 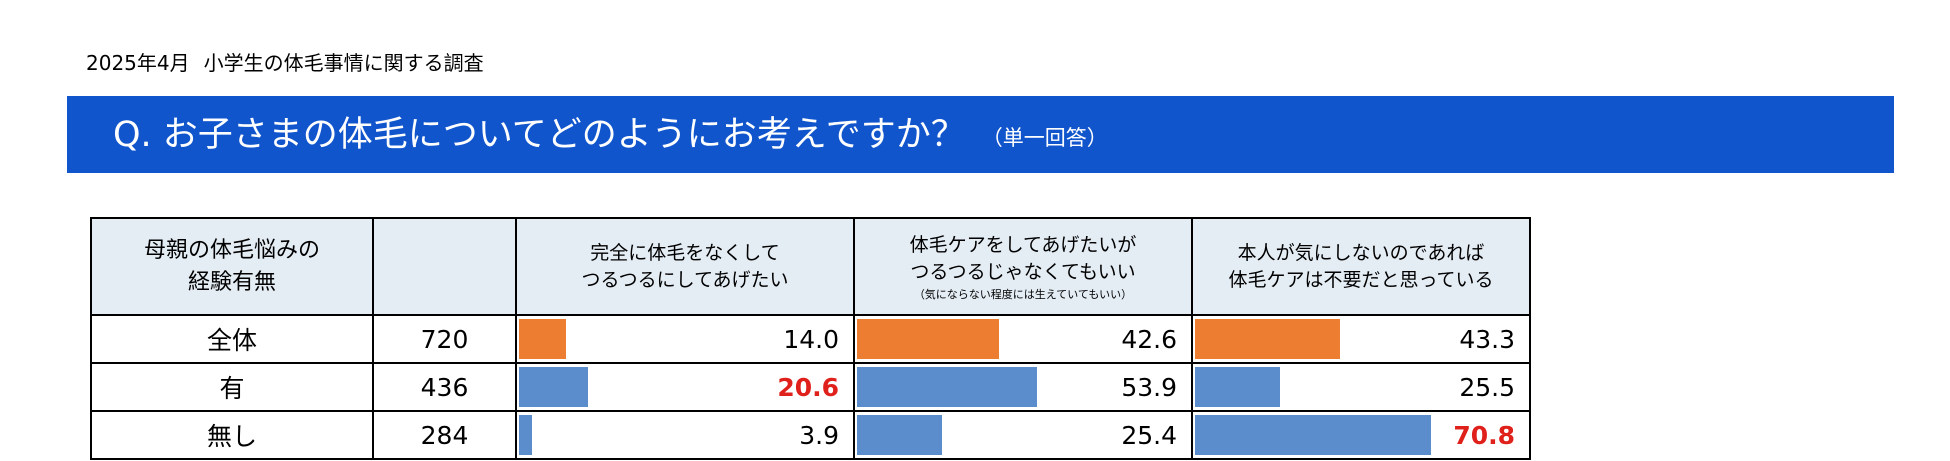 I want to click on value-label: 20.6, so click(x=808, y=387).